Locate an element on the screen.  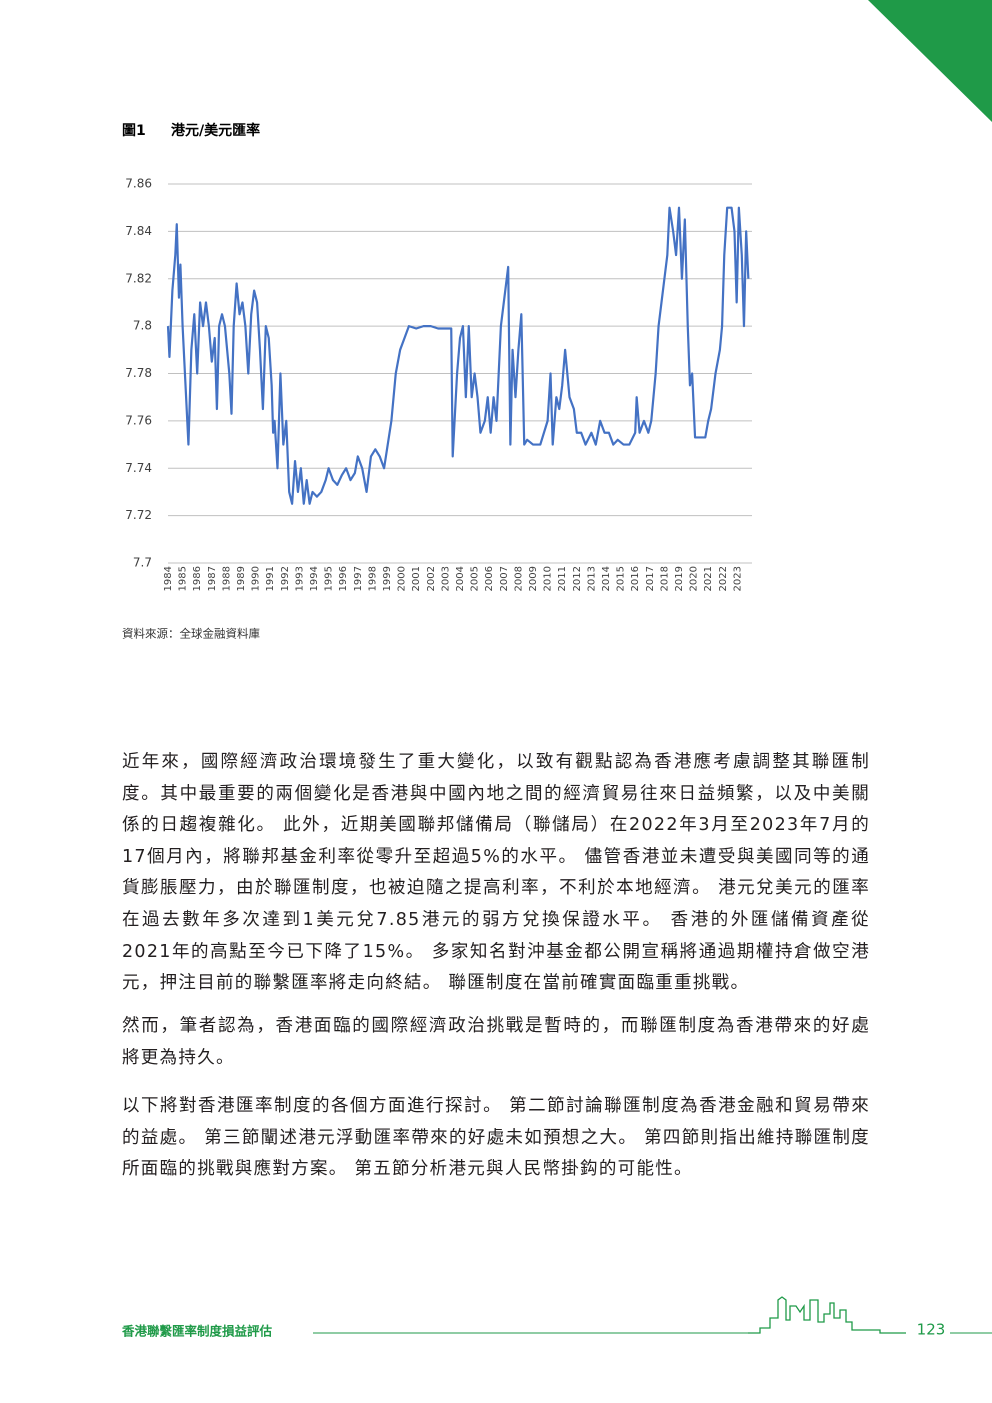
x-tick-label: 2021 is located at coordinates (708, 578).